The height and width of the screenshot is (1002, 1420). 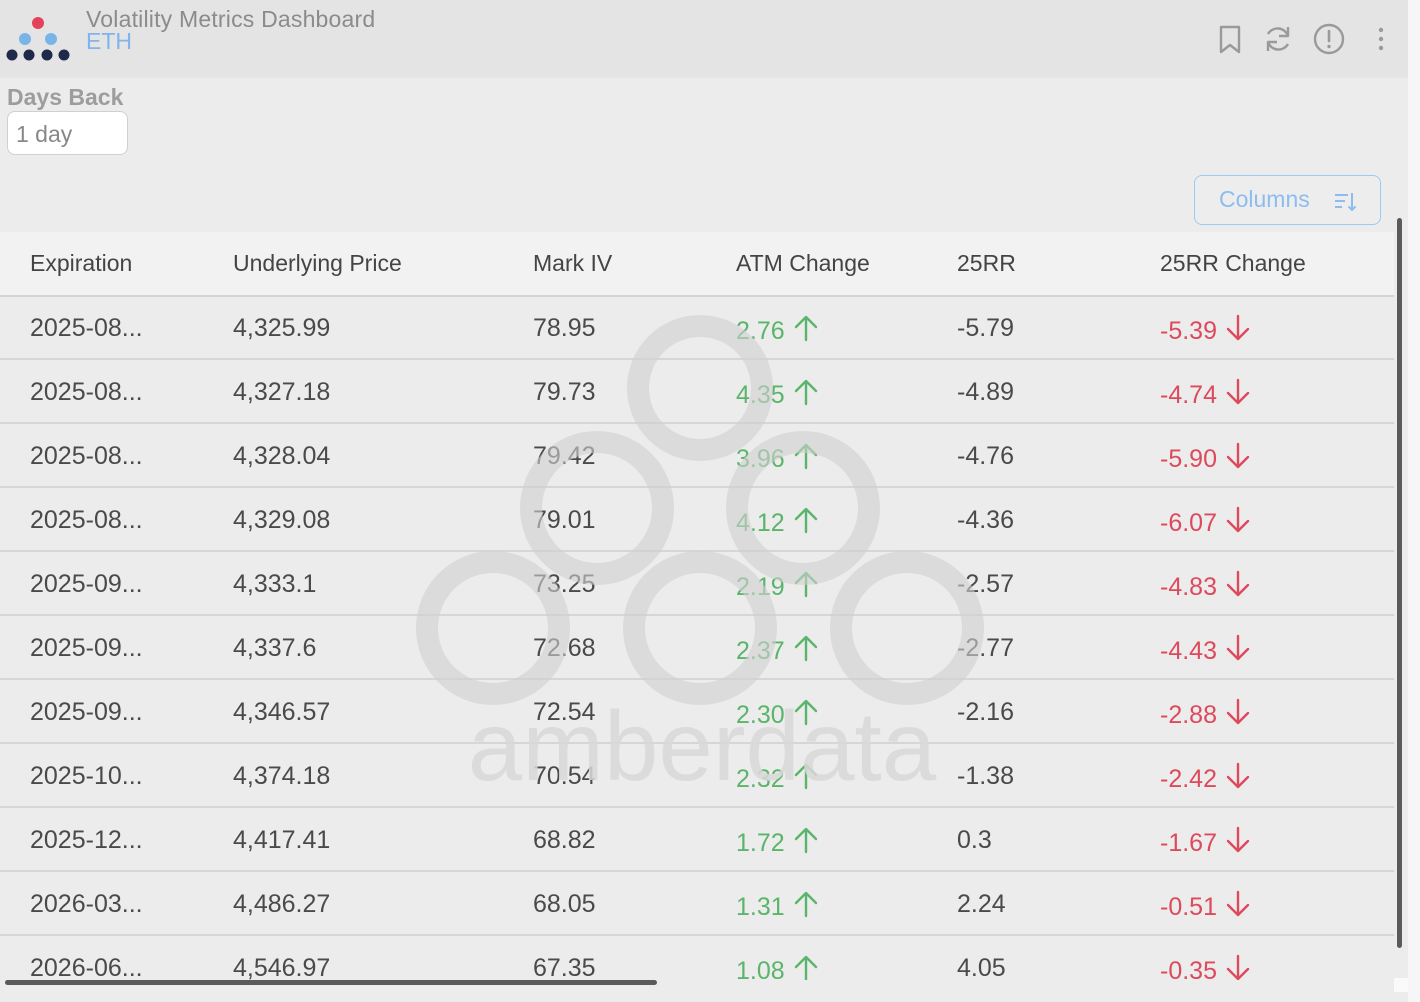 What do you see at coordinates (564, 904) in the screenshot?
I see `mark-iv-value: 68.05` at bounding box center [564, 904].